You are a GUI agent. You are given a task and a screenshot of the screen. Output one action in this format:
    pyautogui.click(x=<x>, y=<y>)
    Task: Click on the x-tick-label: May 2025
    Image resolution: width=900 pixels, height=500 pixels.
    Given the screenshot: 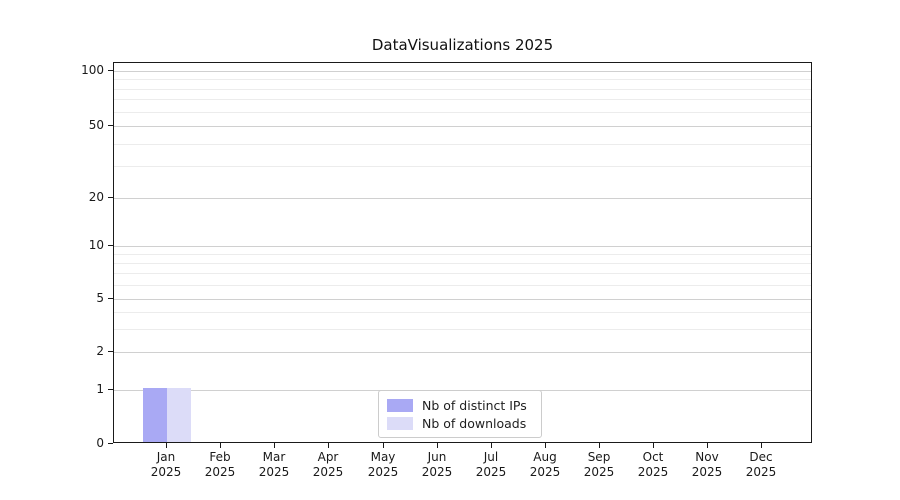 What is the action you would take?
    pyautogui.click(x=383, y=465)
    